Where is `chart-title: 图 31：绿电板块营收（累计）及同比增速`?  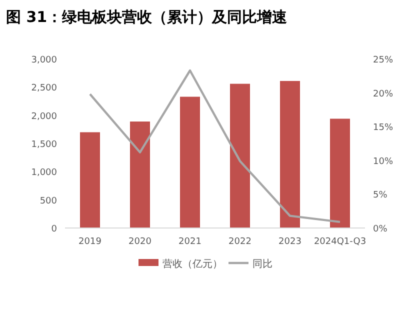
chart-title: 图 31：绿电板块营收（累计）及同比增速 is located at coordinates (147, 17).